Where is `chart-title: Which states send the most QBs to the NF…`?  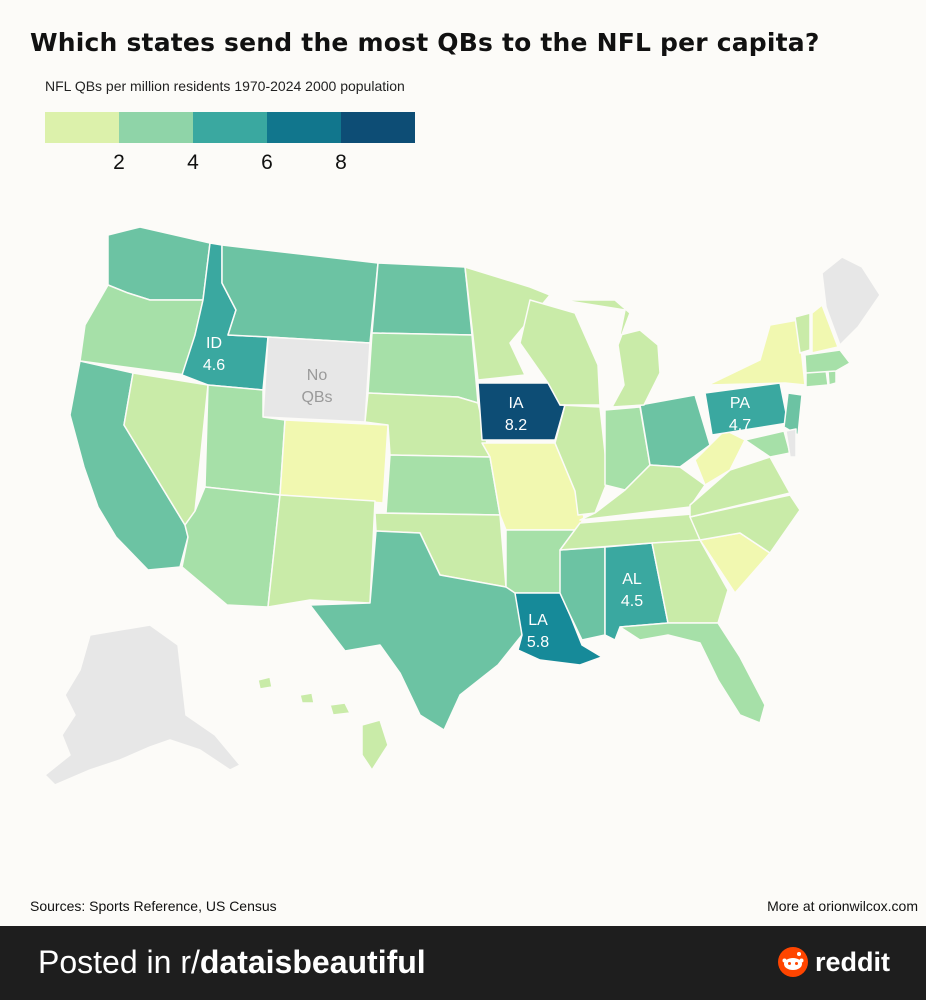
chart-title: Which states send the most QBs to the NF… is located at coordinates (425, 42).